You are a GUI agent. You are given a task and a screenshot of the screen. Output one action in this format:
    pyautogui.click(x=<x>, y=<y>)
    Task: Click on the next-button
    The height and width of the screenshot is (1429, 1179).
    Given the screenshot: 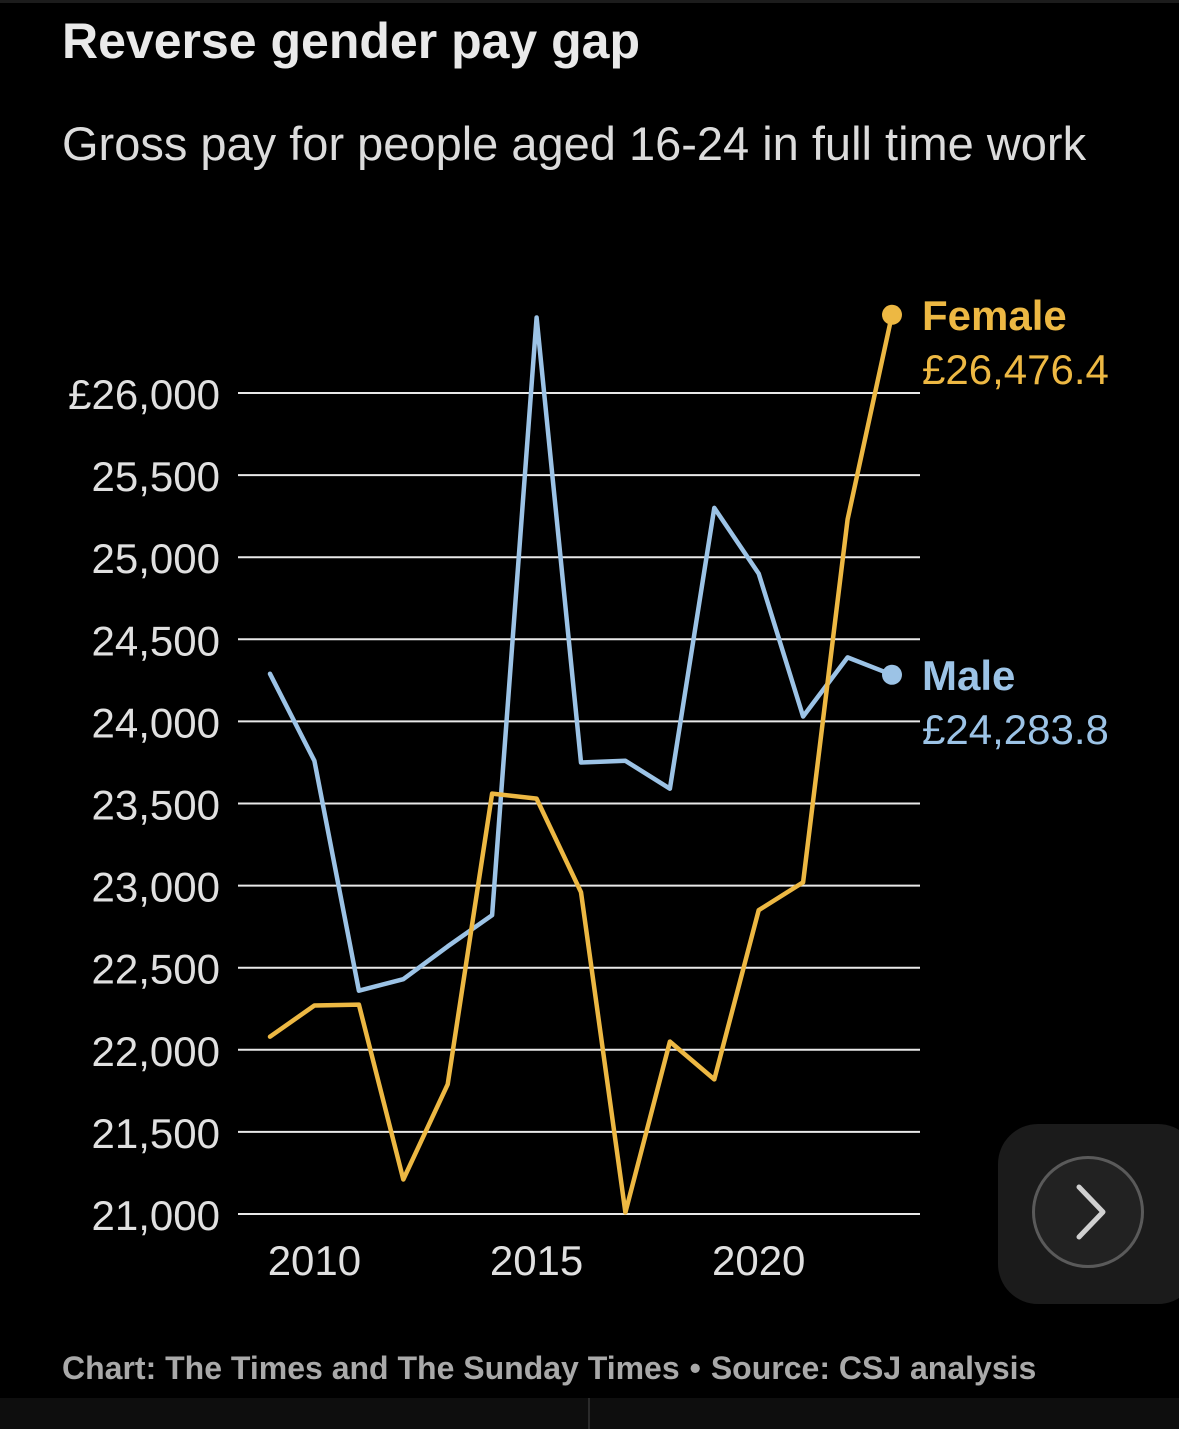 What is the action you would take?
    pyautogui.click(x=1088, y=1212)
    